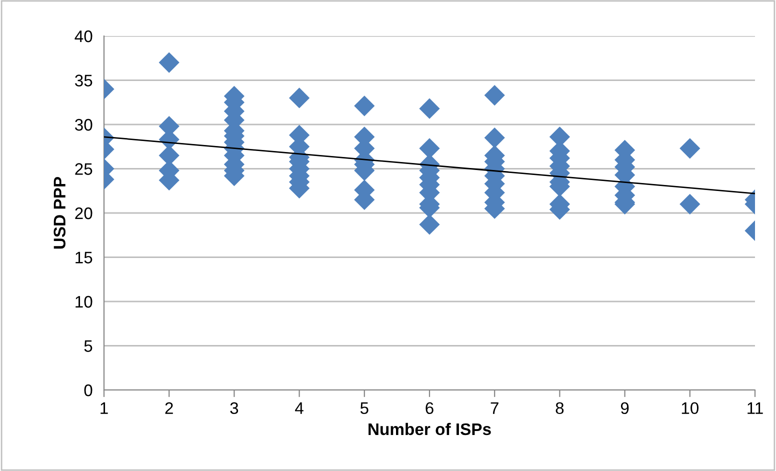 Image resolution: width=776 pixels, height=471 pixels. What do you see at coordinates (104, 408) in the screenshot?
I see `x-tick-label: 1` at bounding box center [104, 408].